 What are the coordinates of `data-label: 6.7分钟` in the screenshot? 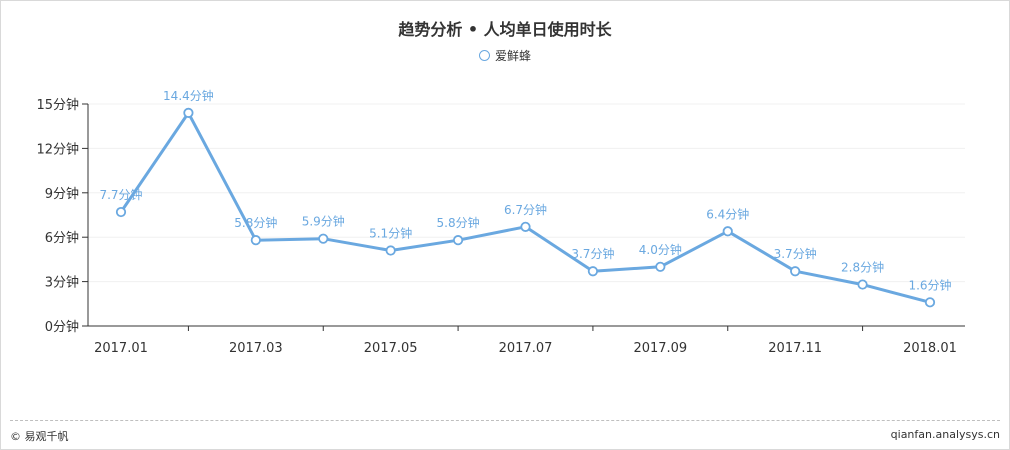 It's located at (525, 209).